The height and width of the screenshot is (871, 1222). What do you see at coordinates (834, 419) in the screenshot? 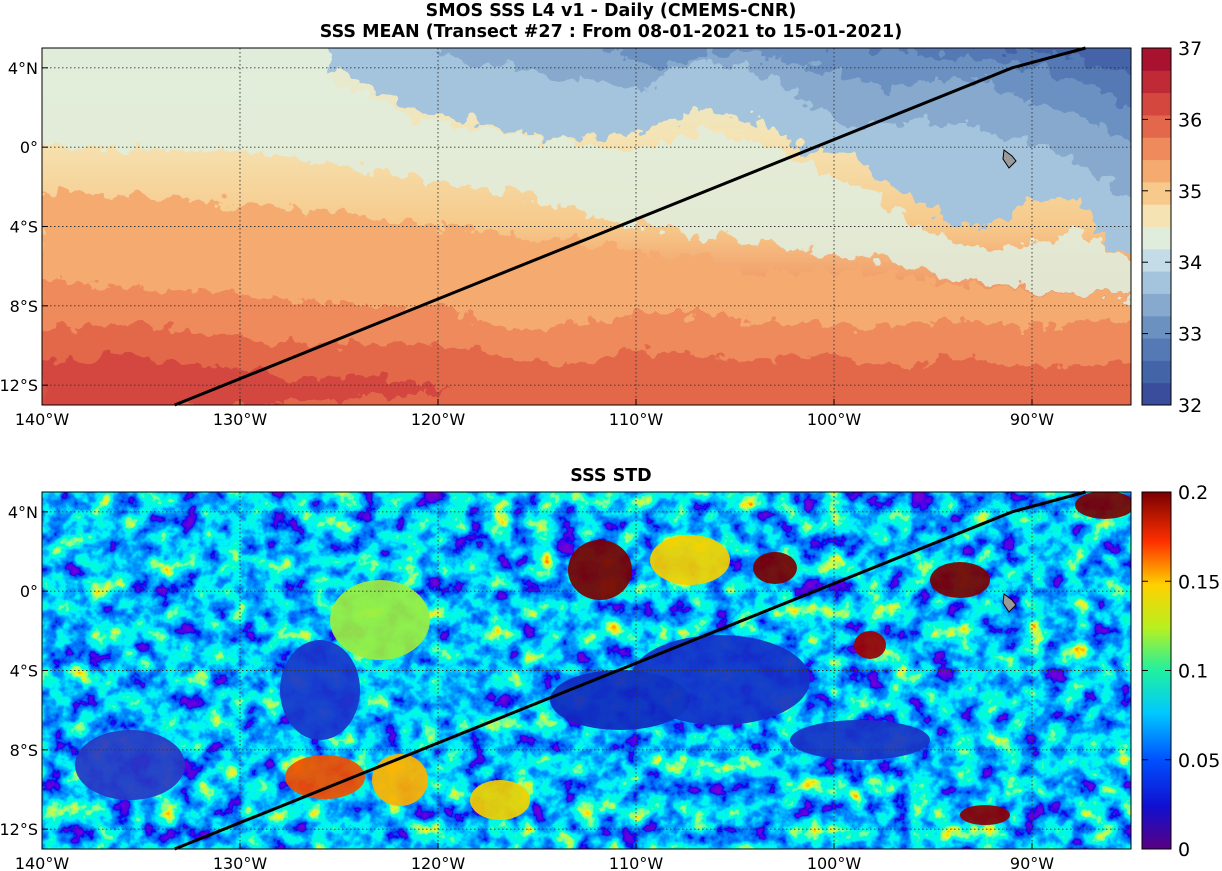
I see `mean-lon-tick-label: 100°W` at bounding box center [834, 419].